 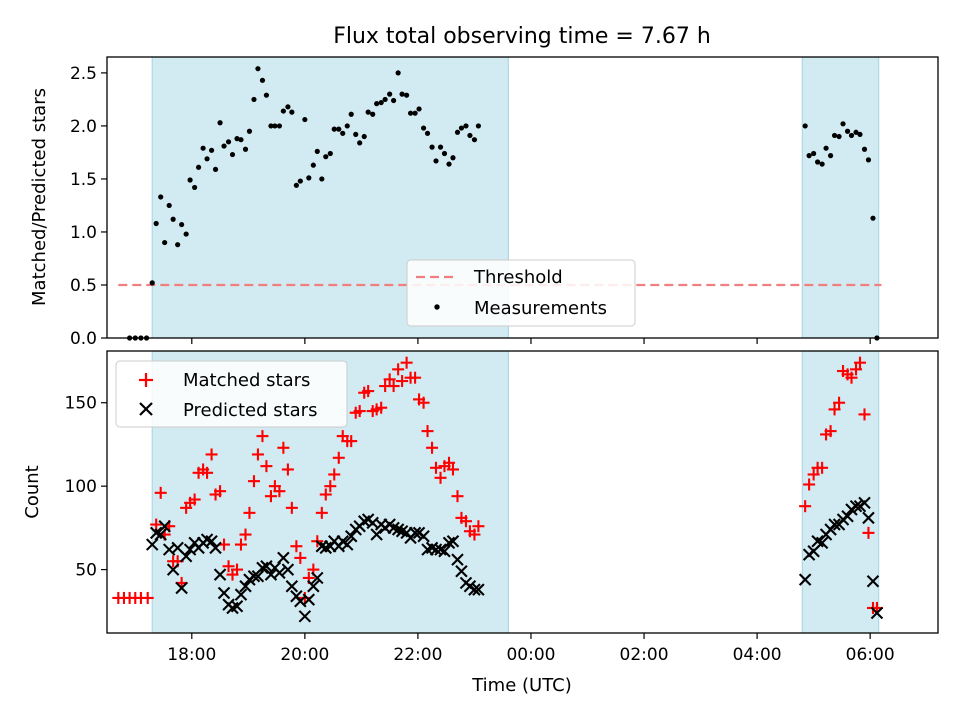 I want to click on ratio-legend: Threshold Measurements, so click(x=521, y=293).